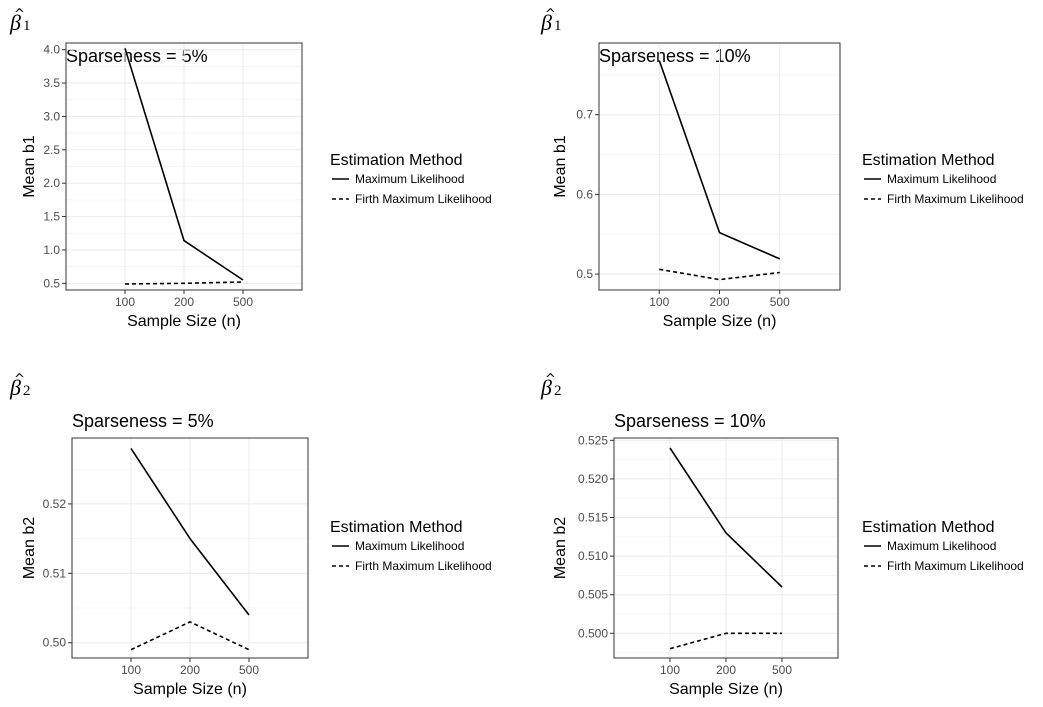 This screenshot has height=707, width=1043. What do you see at coordinates (51, 83) in the screenshot?
I see `y-tick-label: 3.5` at bounding box center [51, 83].